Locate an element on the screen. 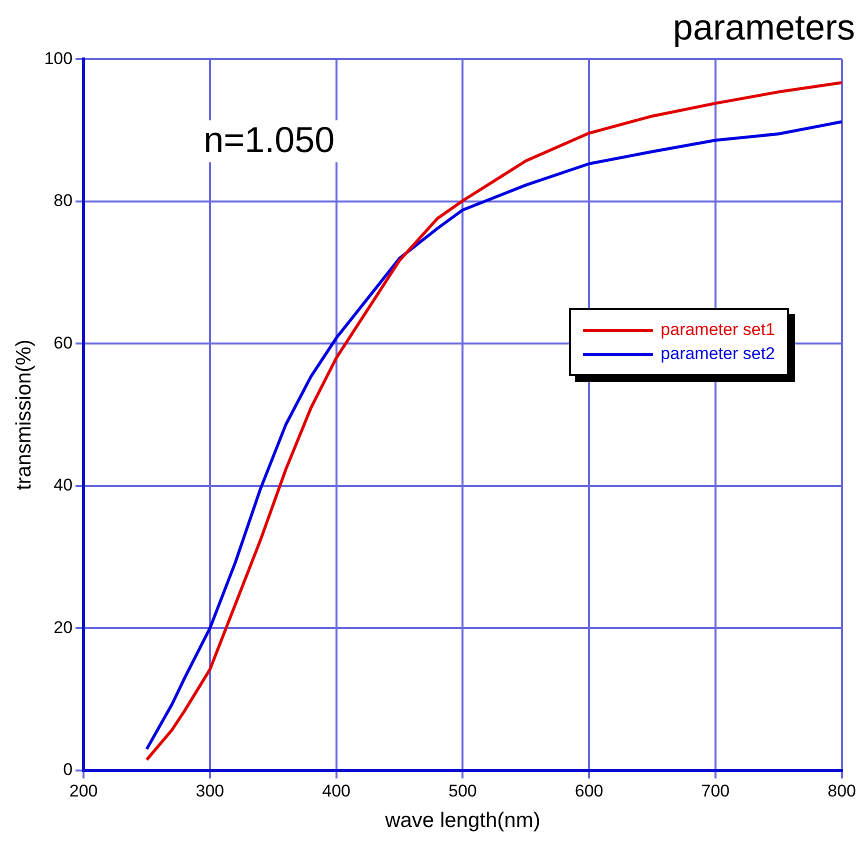 The width and height of the screenshot is (867, 848). legend-label: parameter set1 is located at coordinates (717, 330).